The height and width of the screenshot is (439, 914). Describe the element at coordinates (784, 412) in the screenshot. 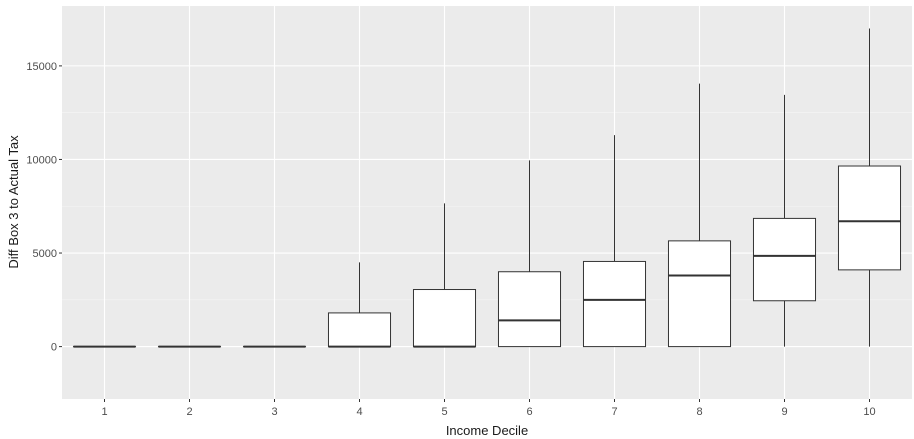

I see `x-tick-label: 9` at that location.